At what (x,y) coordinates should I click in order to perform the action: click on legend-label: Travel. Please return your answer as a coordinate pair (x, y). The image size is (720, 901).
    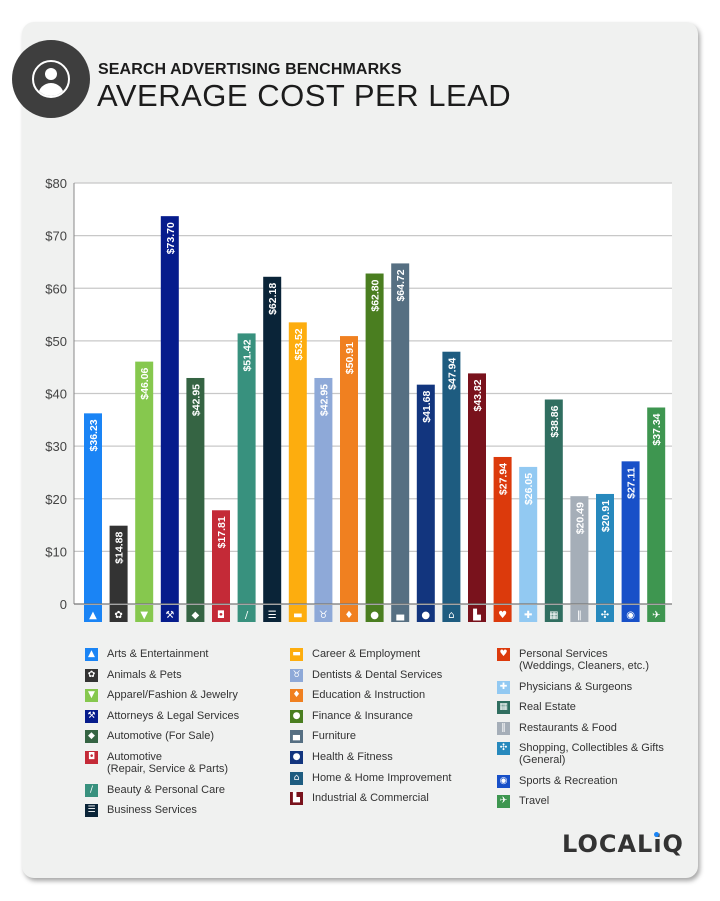
    Looking at the image, I should click on (534, 801).